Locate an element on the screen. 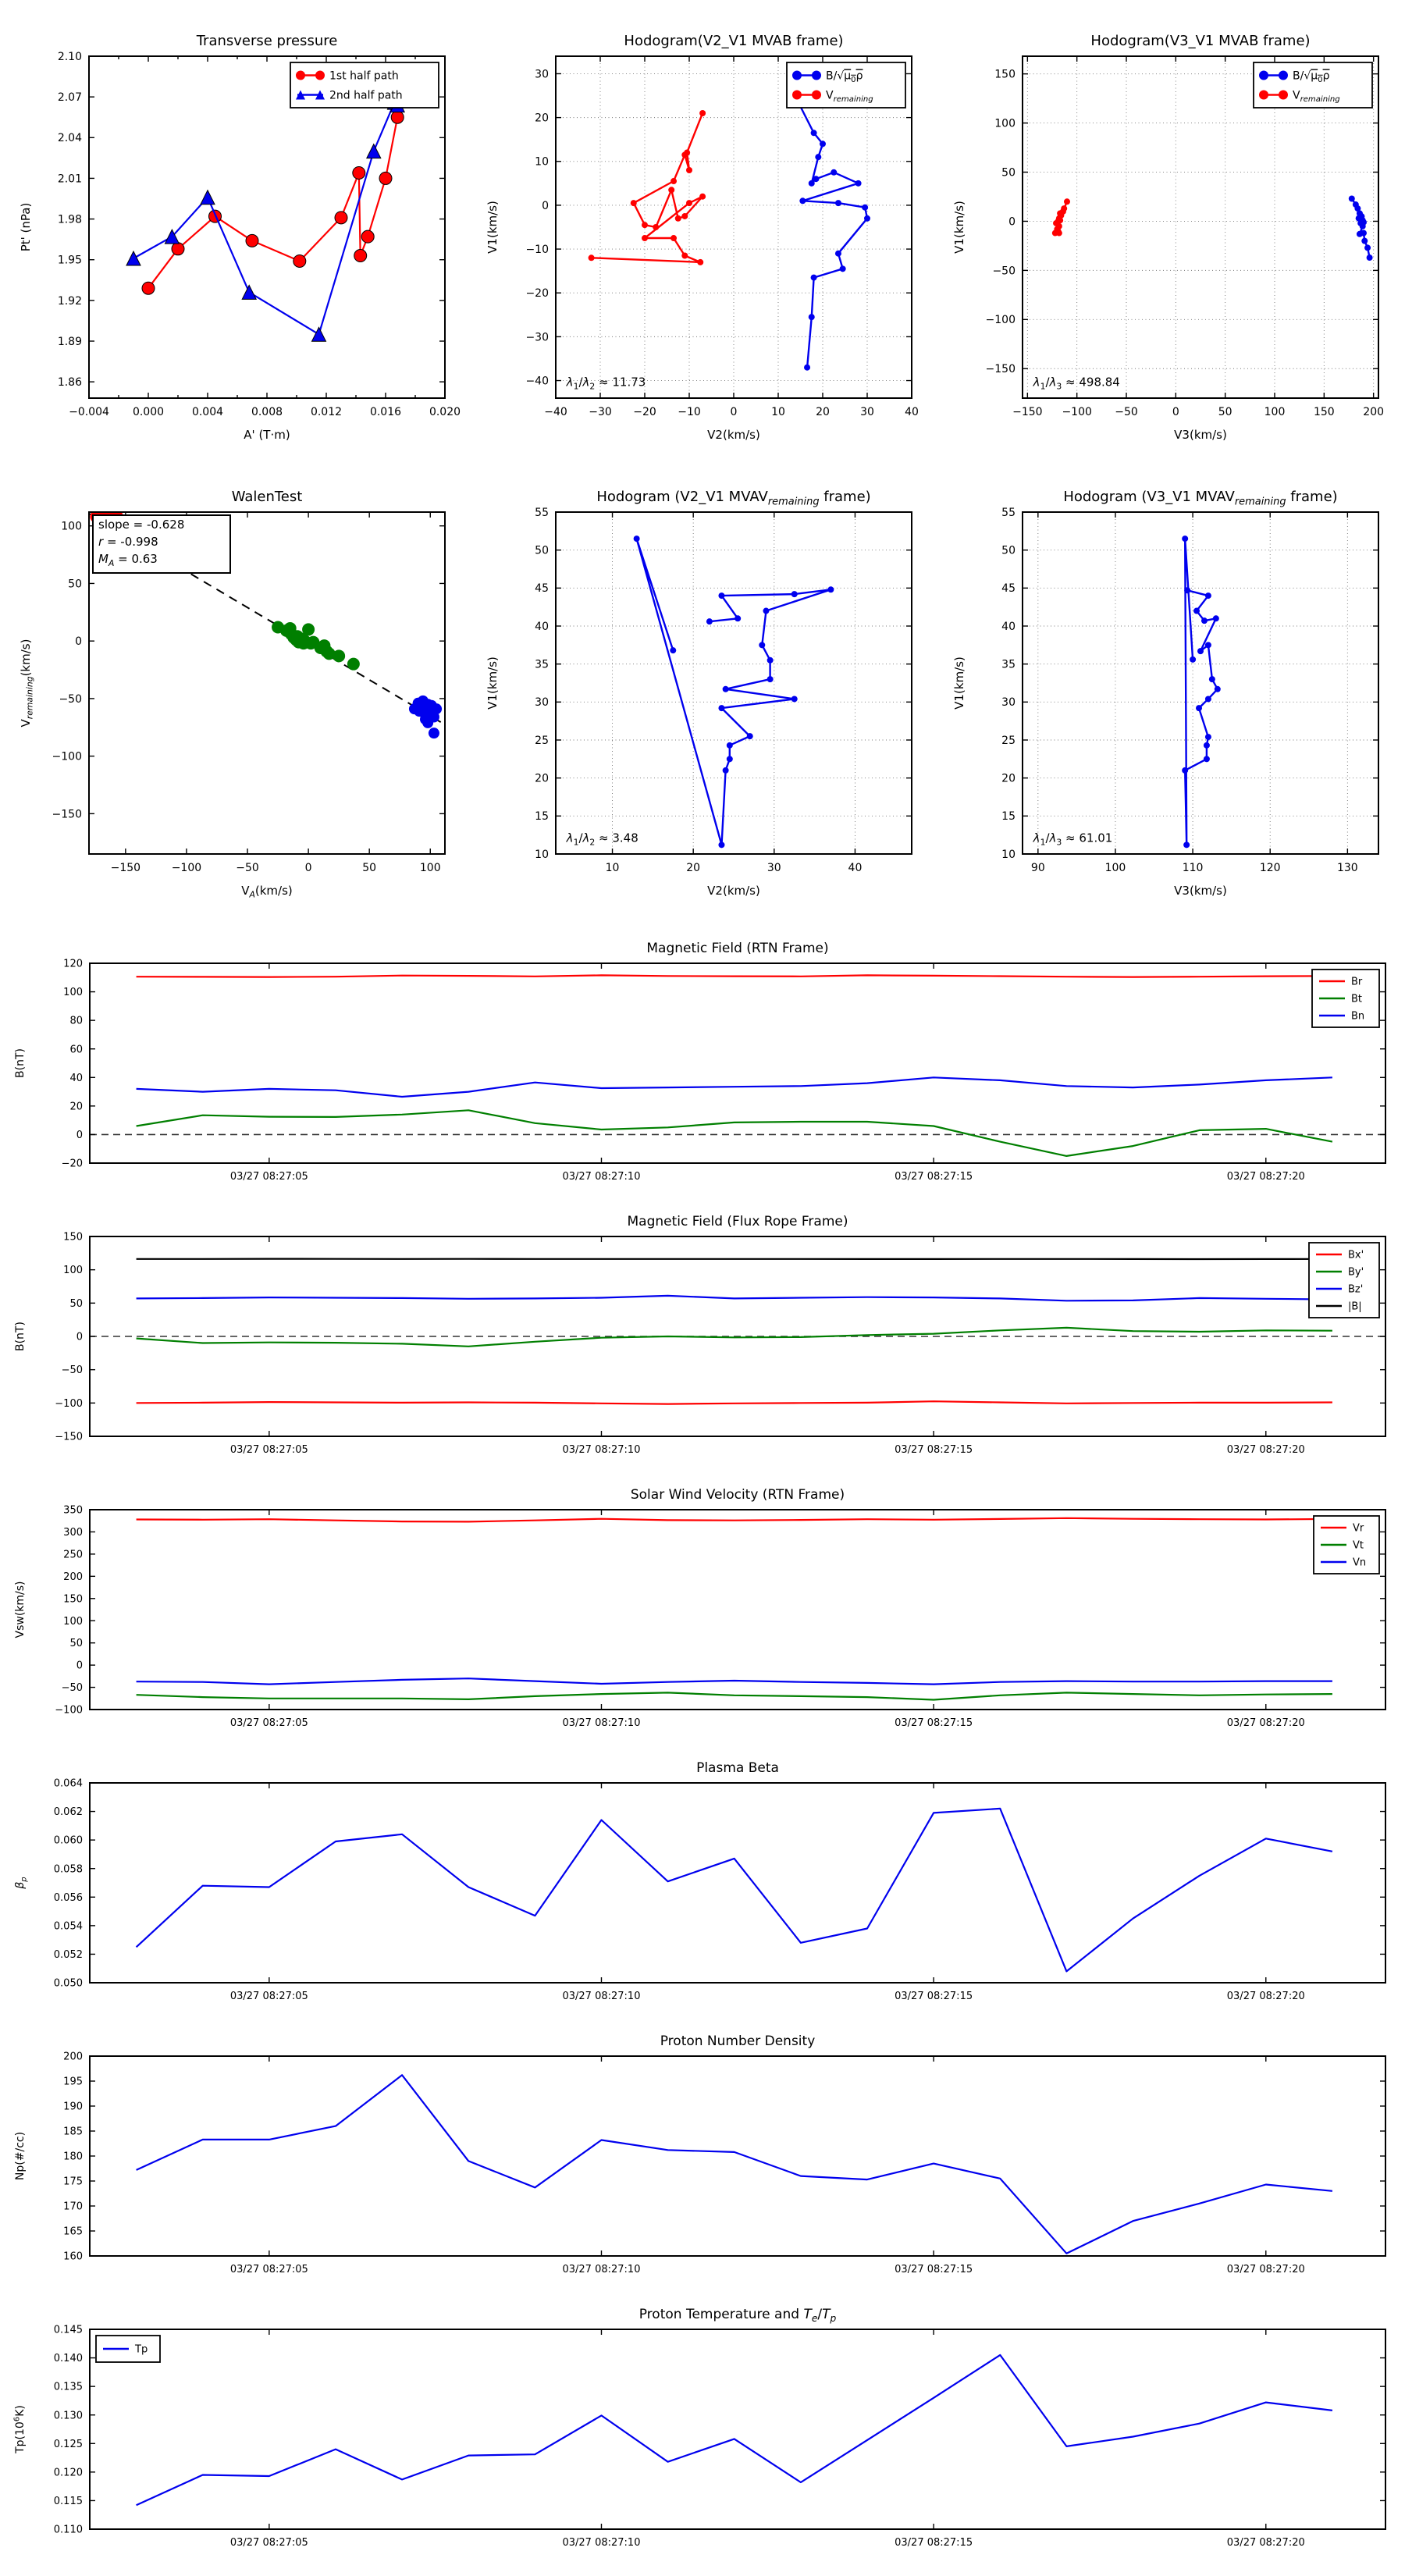  series-line-first-half-path is located at coordinates (273, 202).